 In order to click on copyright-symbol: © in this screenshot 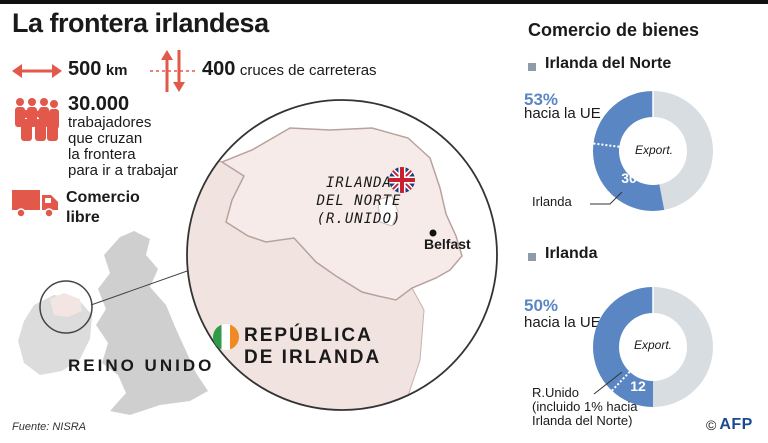, I will do `click(711, 425)`.